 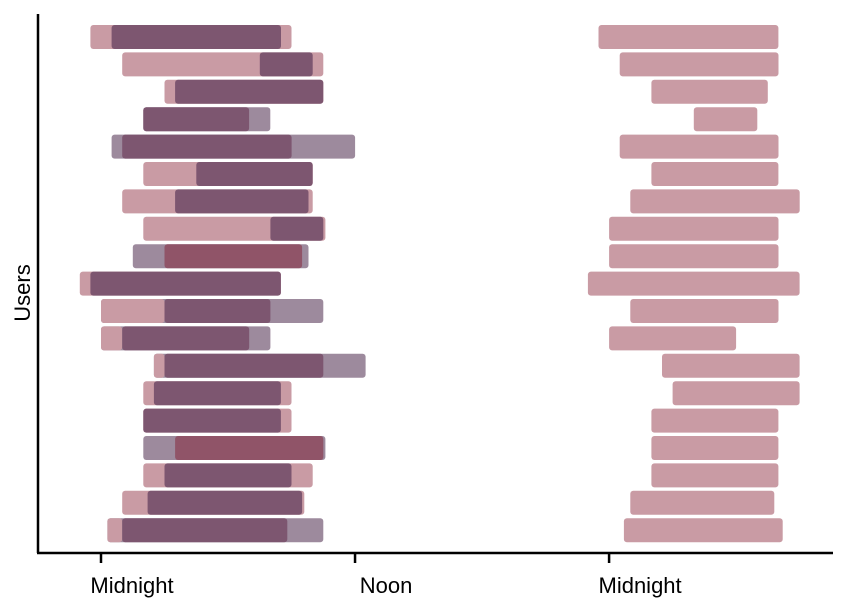 I want to click on ticks-layer: Midnight Noon Midnight, so click(x=386, y=575).